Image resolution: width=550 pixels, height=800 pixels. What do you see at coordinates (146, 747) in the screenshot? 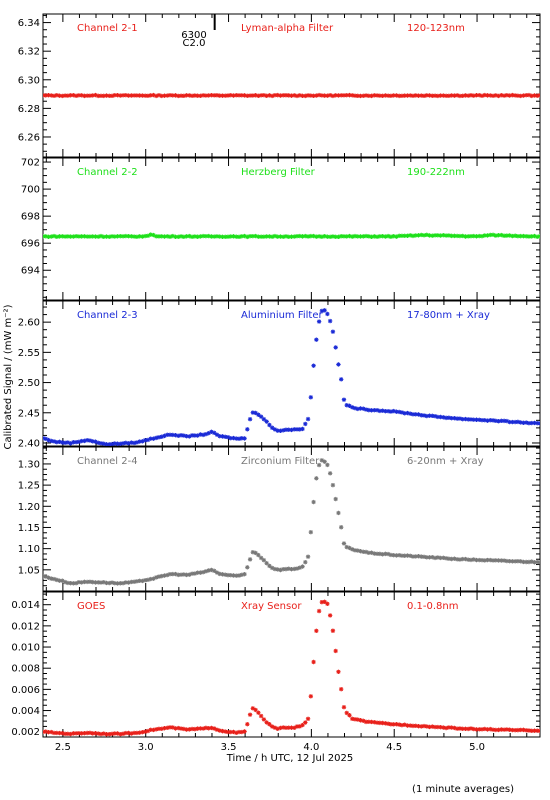
I see `x-tick-label: 3.0` at bounding box center [146, 747].